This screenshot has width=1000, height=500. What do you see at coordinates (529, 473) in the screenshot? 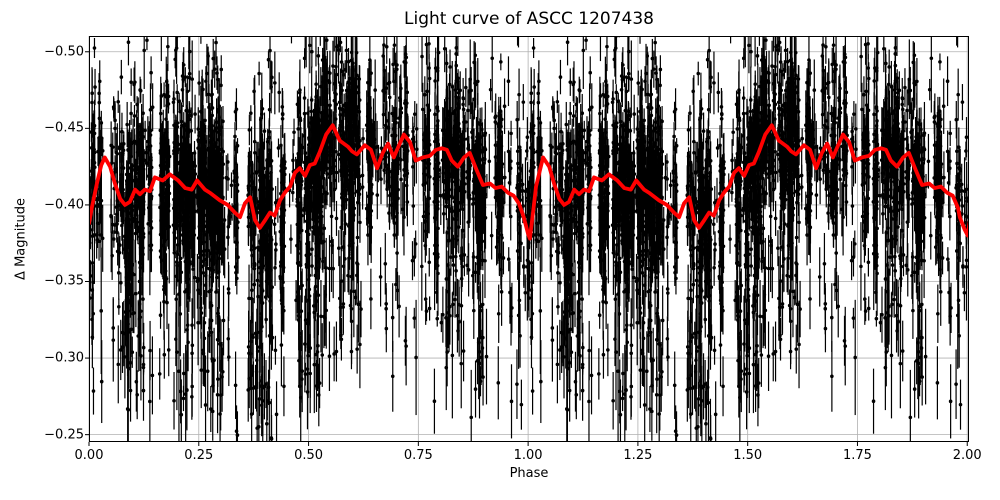
I see `x-axis-label: Phase` at bounding box center [529, 473].